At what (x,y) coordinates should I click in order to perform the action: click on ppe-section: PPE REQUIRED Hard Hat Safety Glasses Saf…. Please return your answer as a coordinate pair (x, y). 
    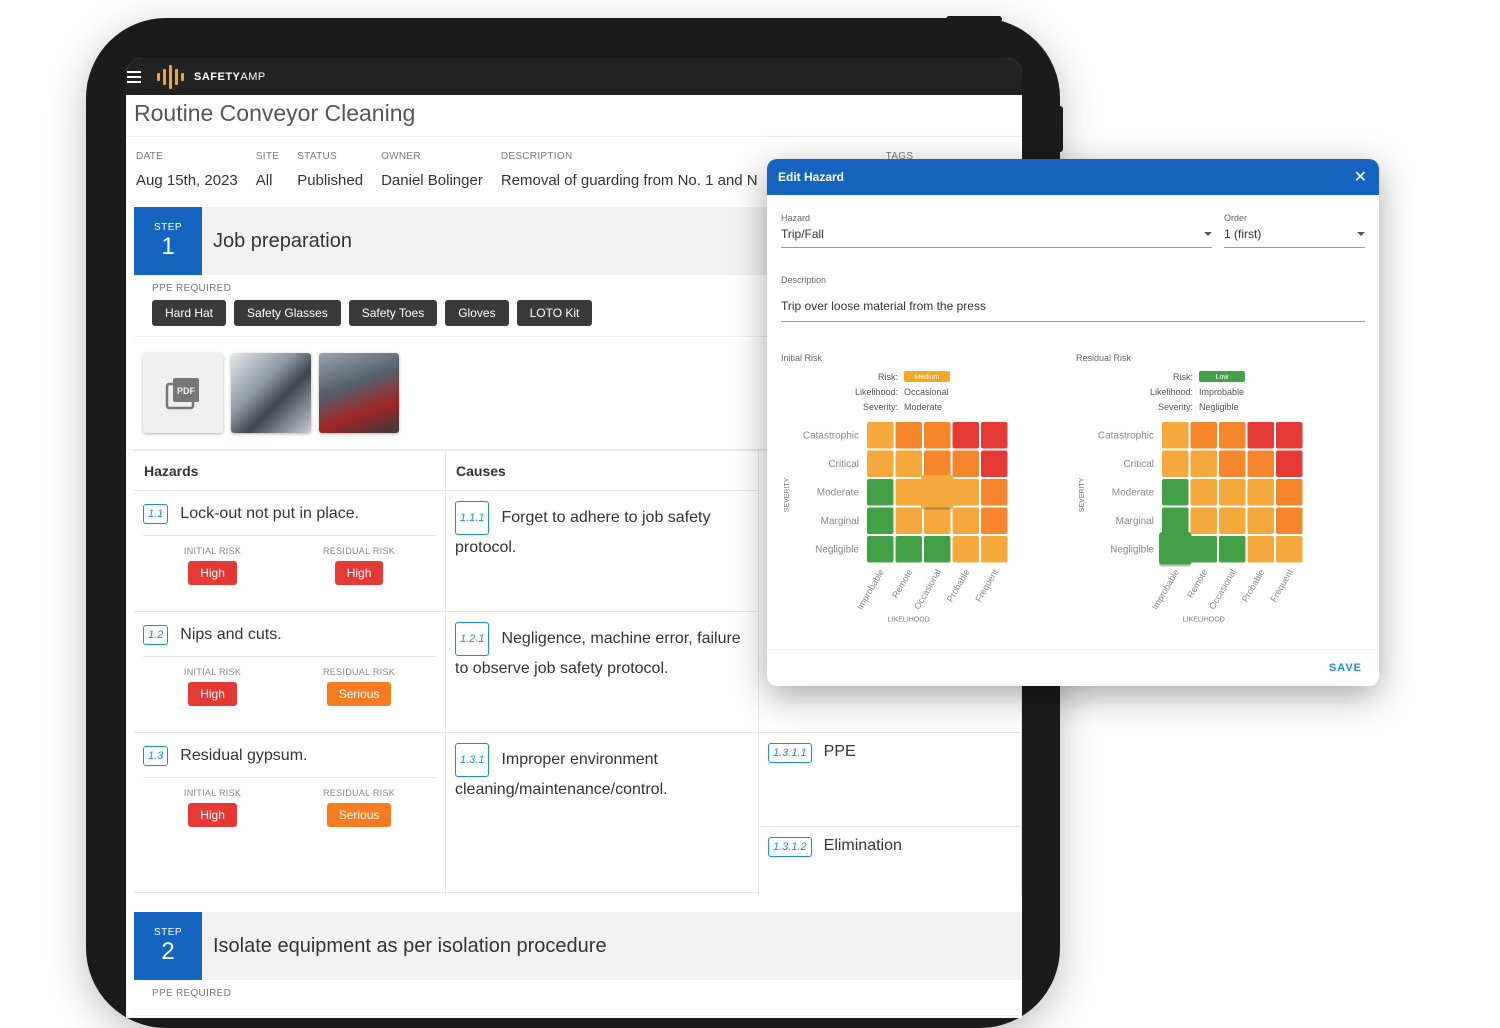
    Looking at the image, I should click on (578, 306).